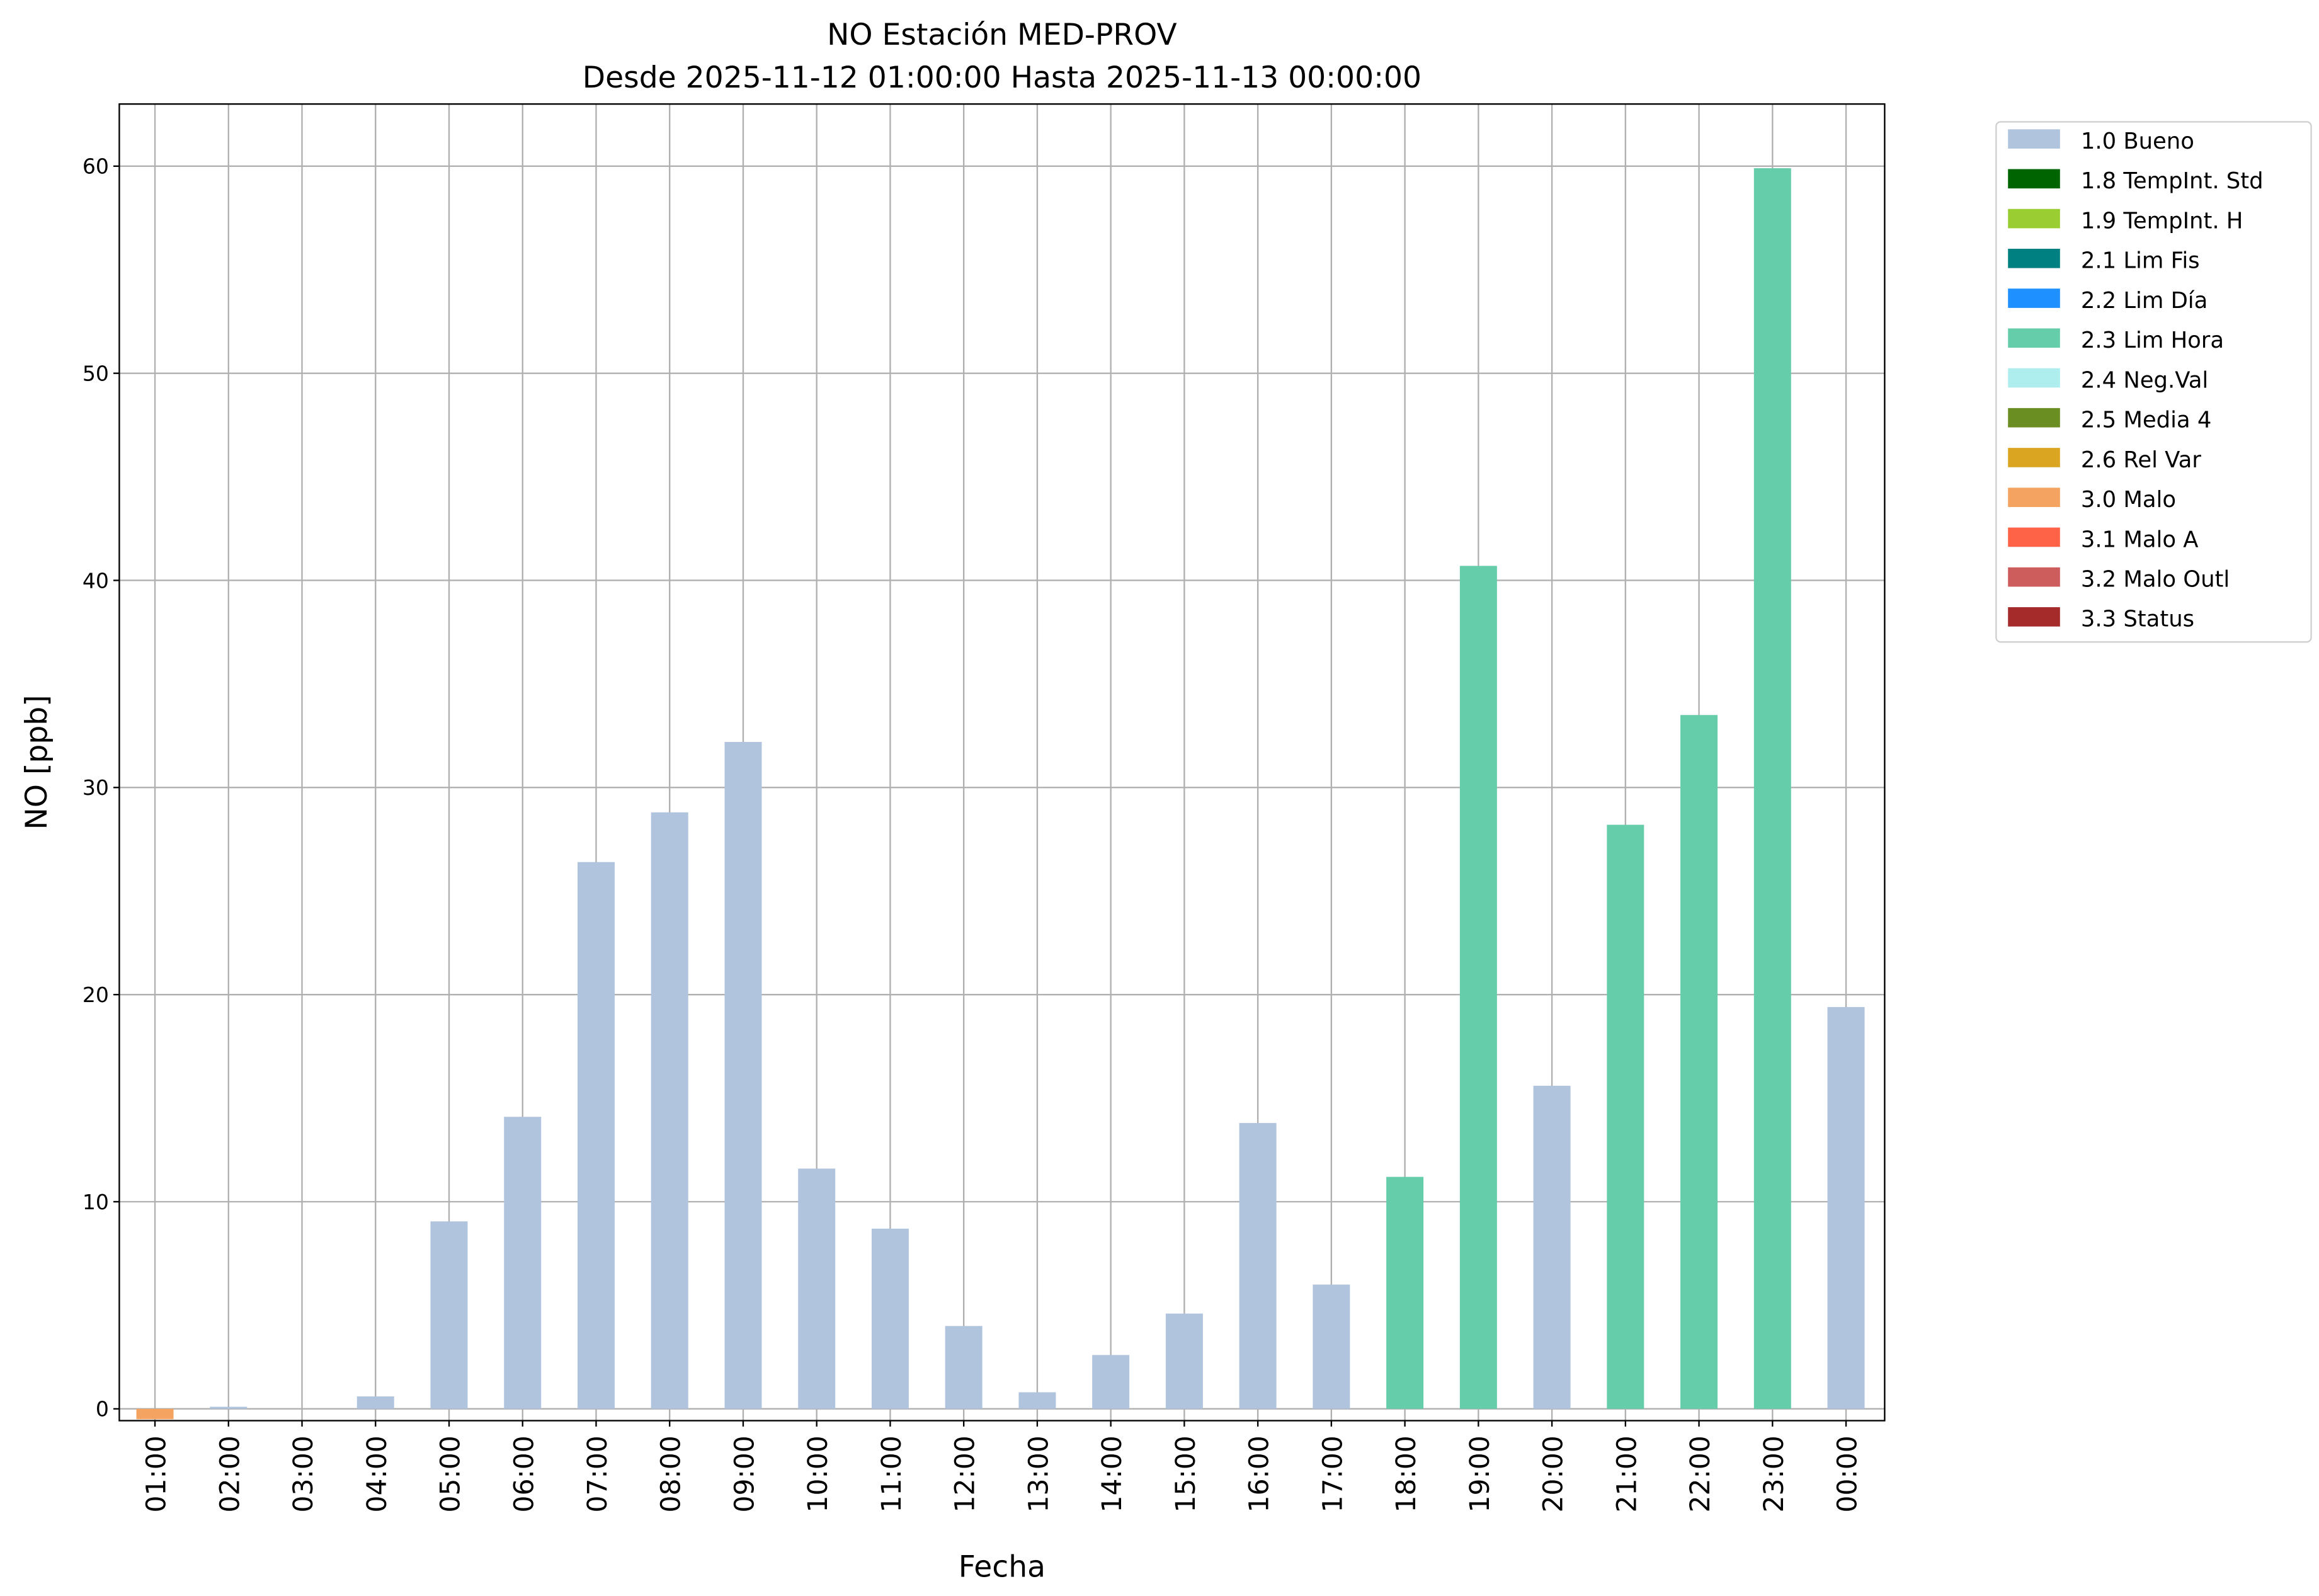 The height and width of the screenshot is (1596, 2319). I want to click on x-tick-label: 03:00, so click(303, 1473).